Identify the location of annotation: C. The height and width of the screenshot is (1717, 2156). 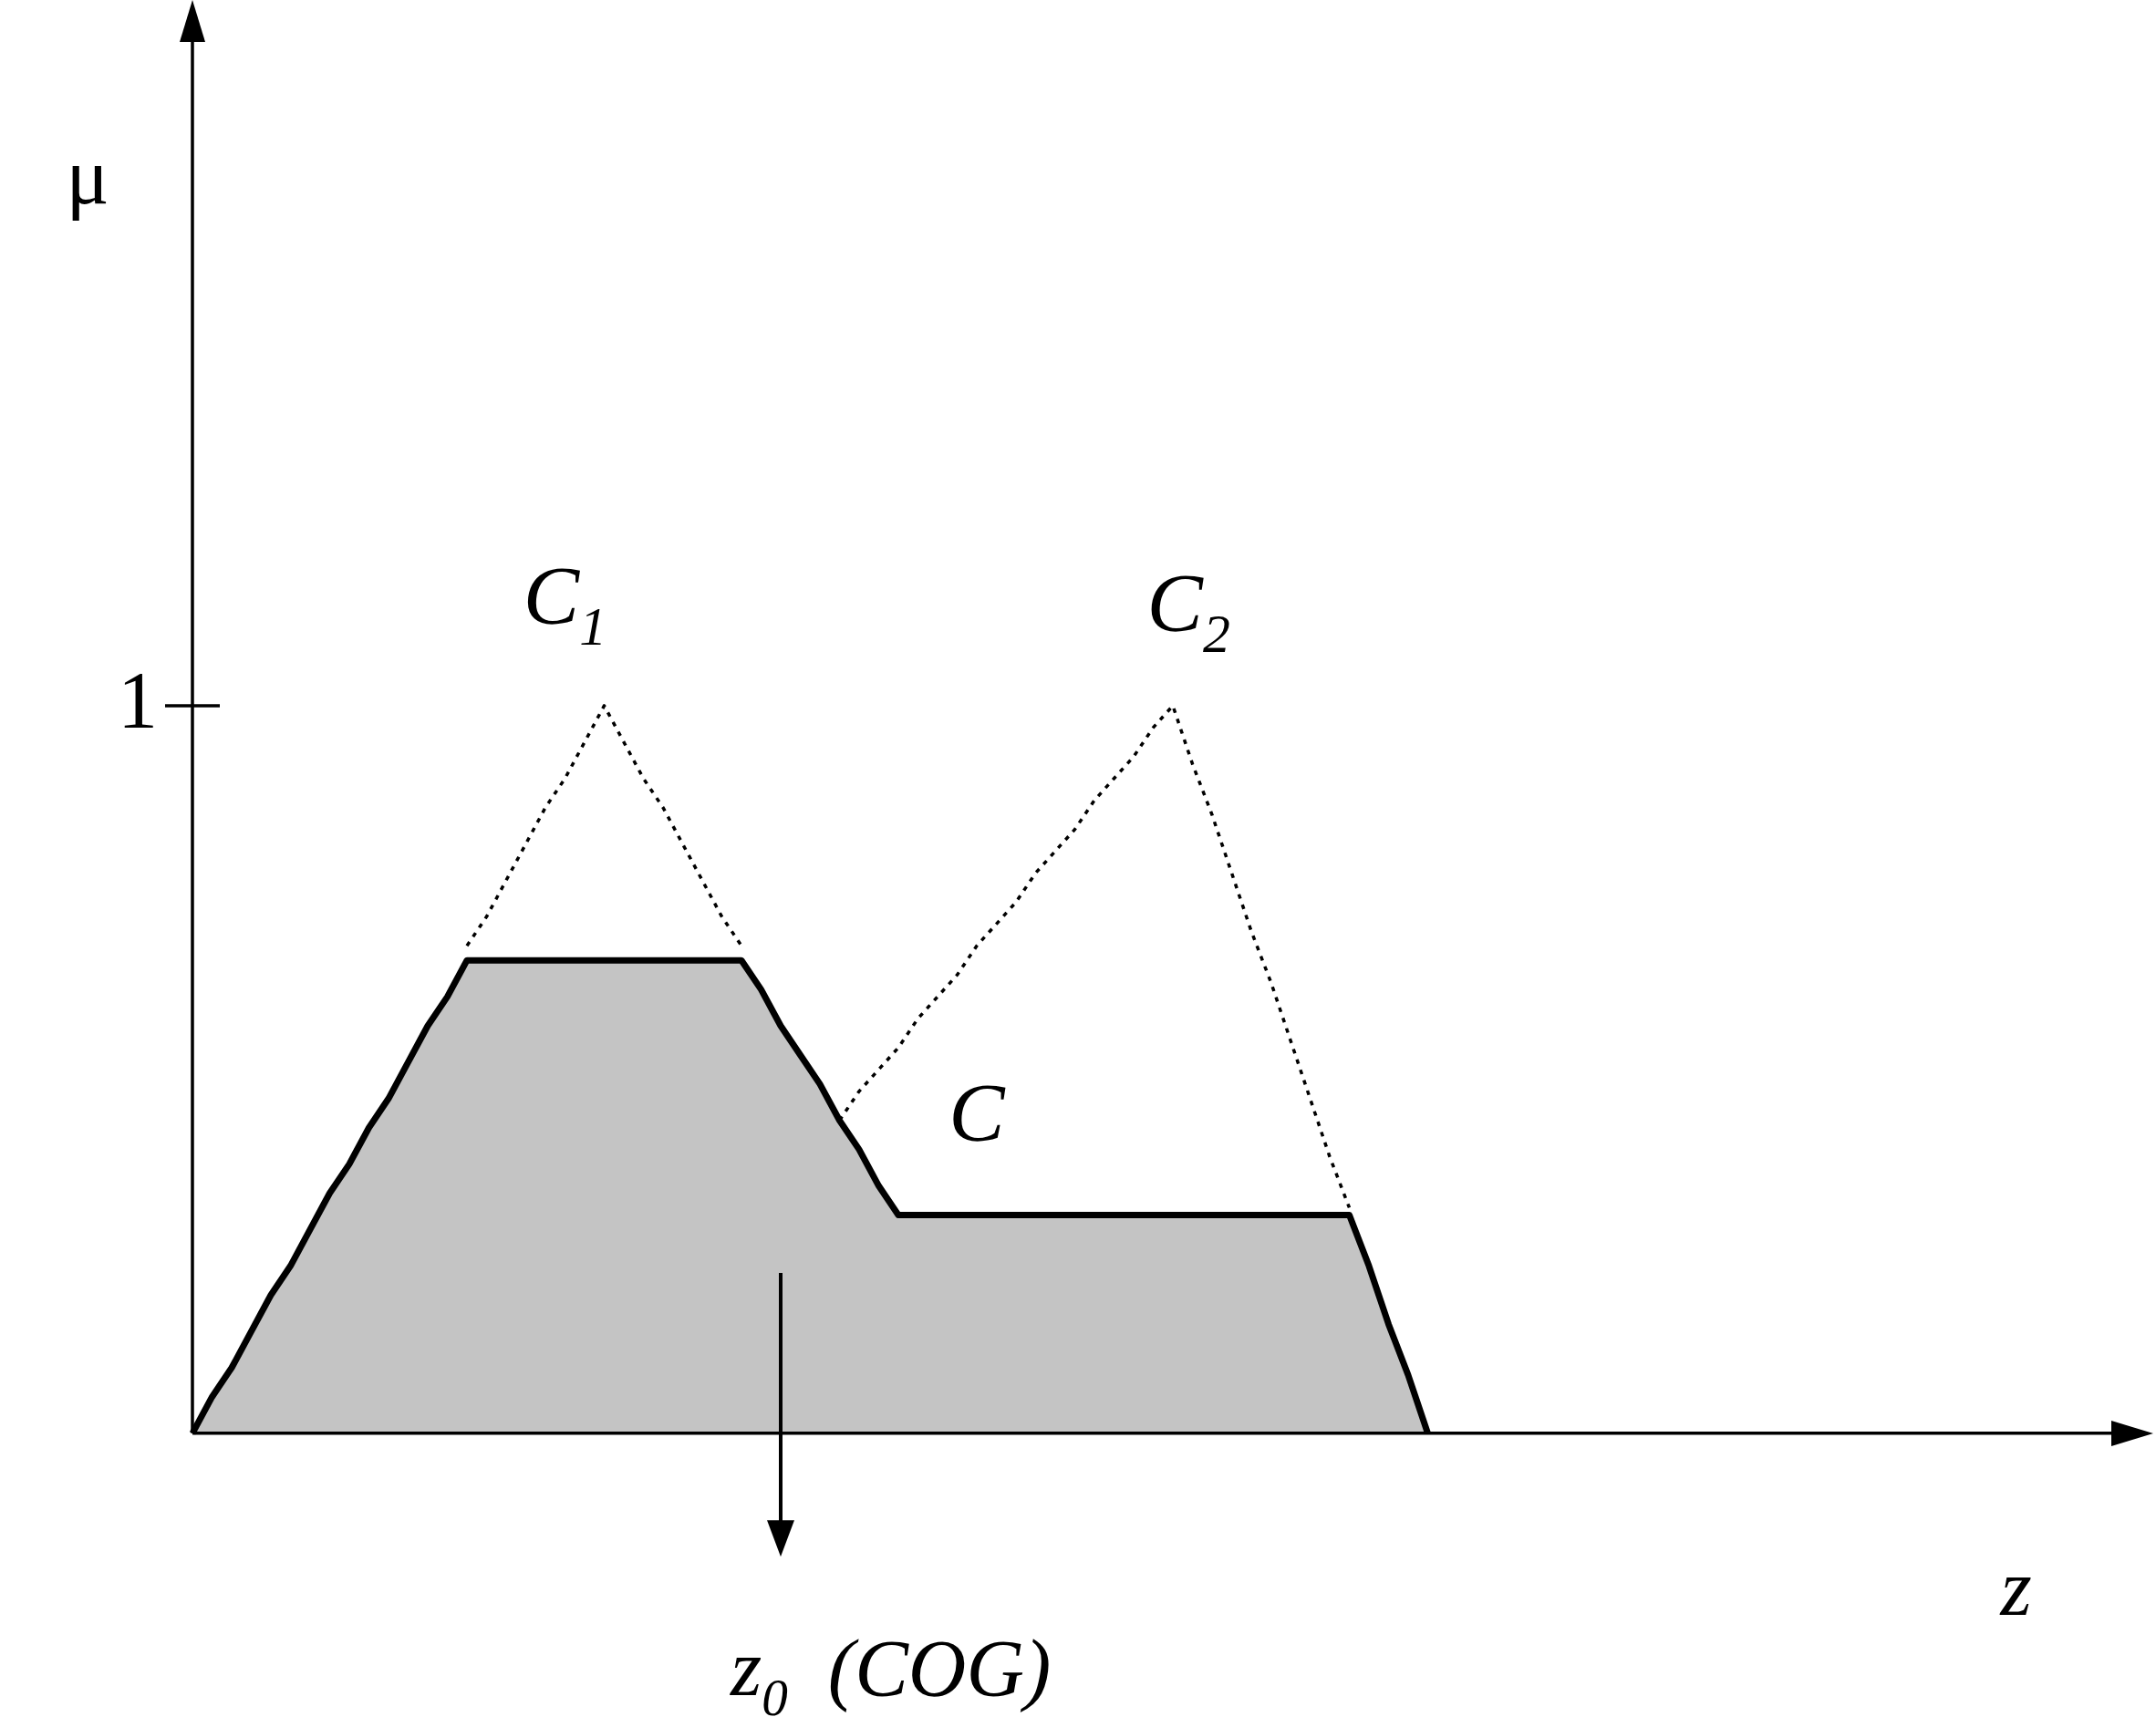
(977, 1112).